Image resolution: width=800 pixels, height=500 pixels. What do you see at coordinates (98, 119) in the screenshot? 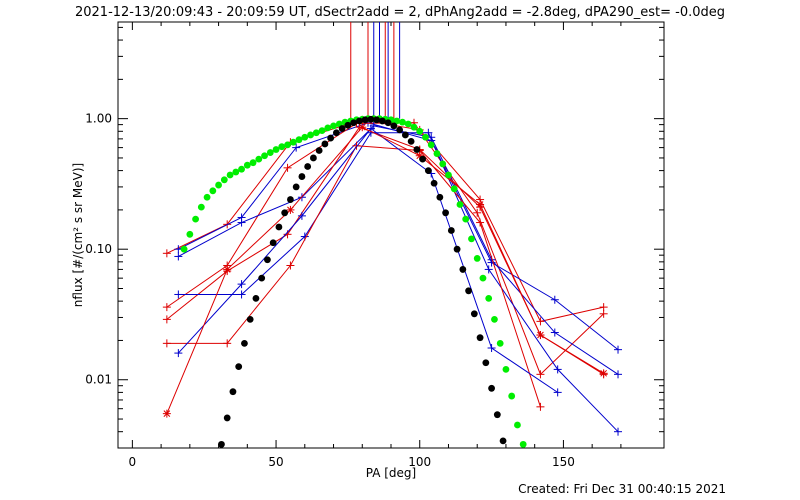
I see `y-tick-label: 1.00` at bounding box center [98, 119].